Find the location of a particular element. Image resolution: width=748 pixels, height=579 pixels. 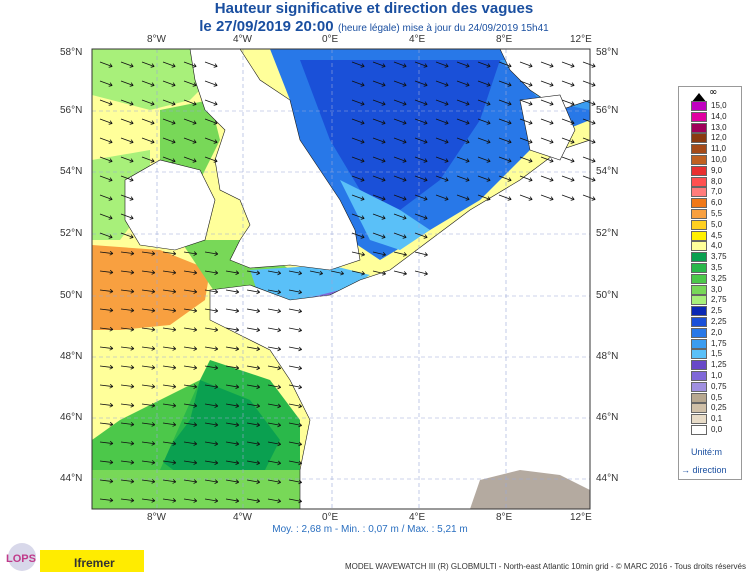

legend-direction: → direction is located at coordinates (704, 470).